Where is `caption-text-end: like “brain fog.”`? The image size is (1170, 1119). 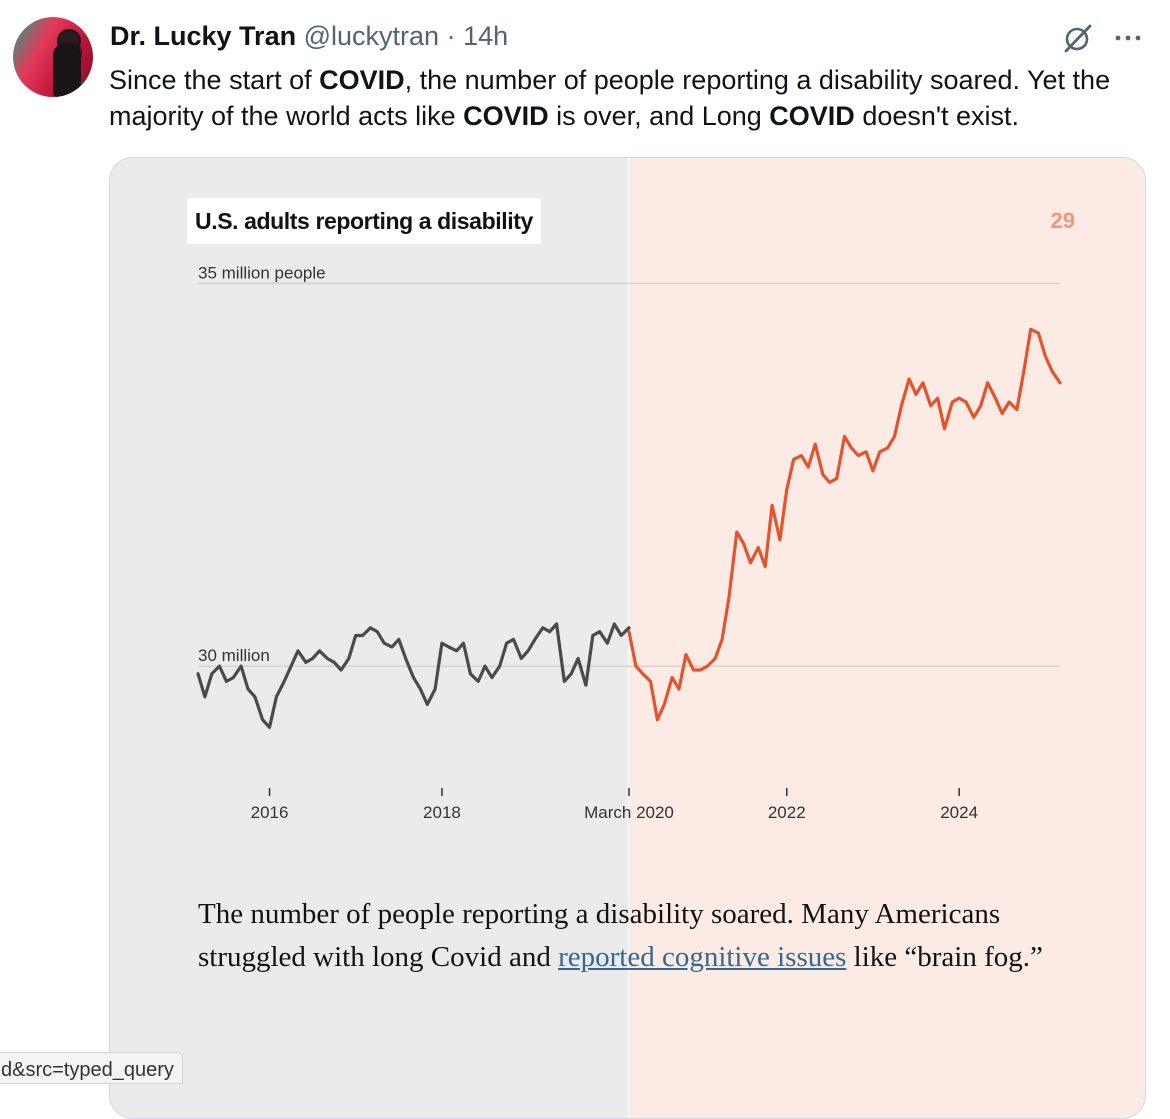
caption-text-end: like “brain fog.” is located at coordinates (944, 957).